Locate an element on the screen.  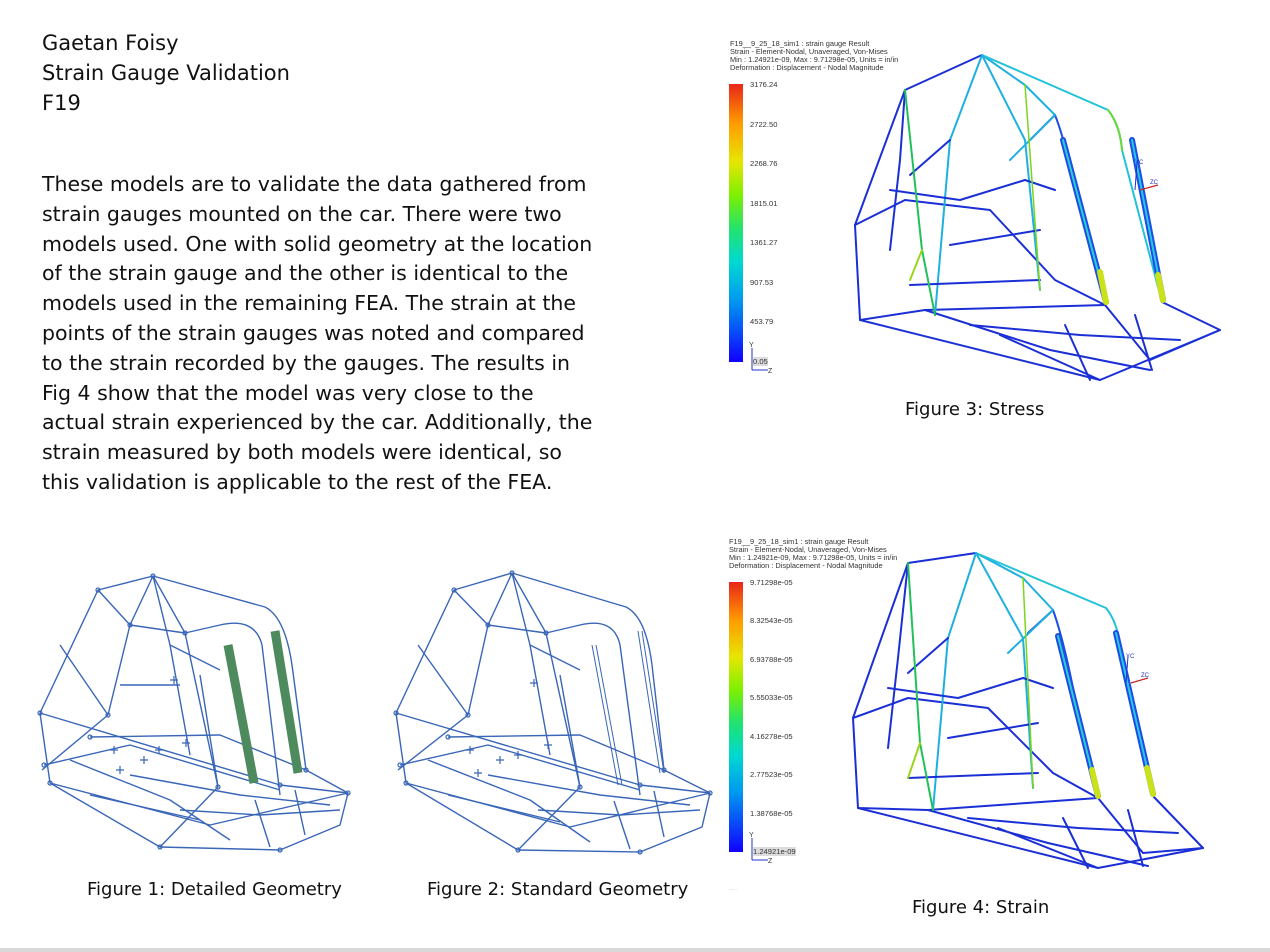
figure-1-caption: Figure 1: Detailed Geometry is located at coordinates (214, 889).